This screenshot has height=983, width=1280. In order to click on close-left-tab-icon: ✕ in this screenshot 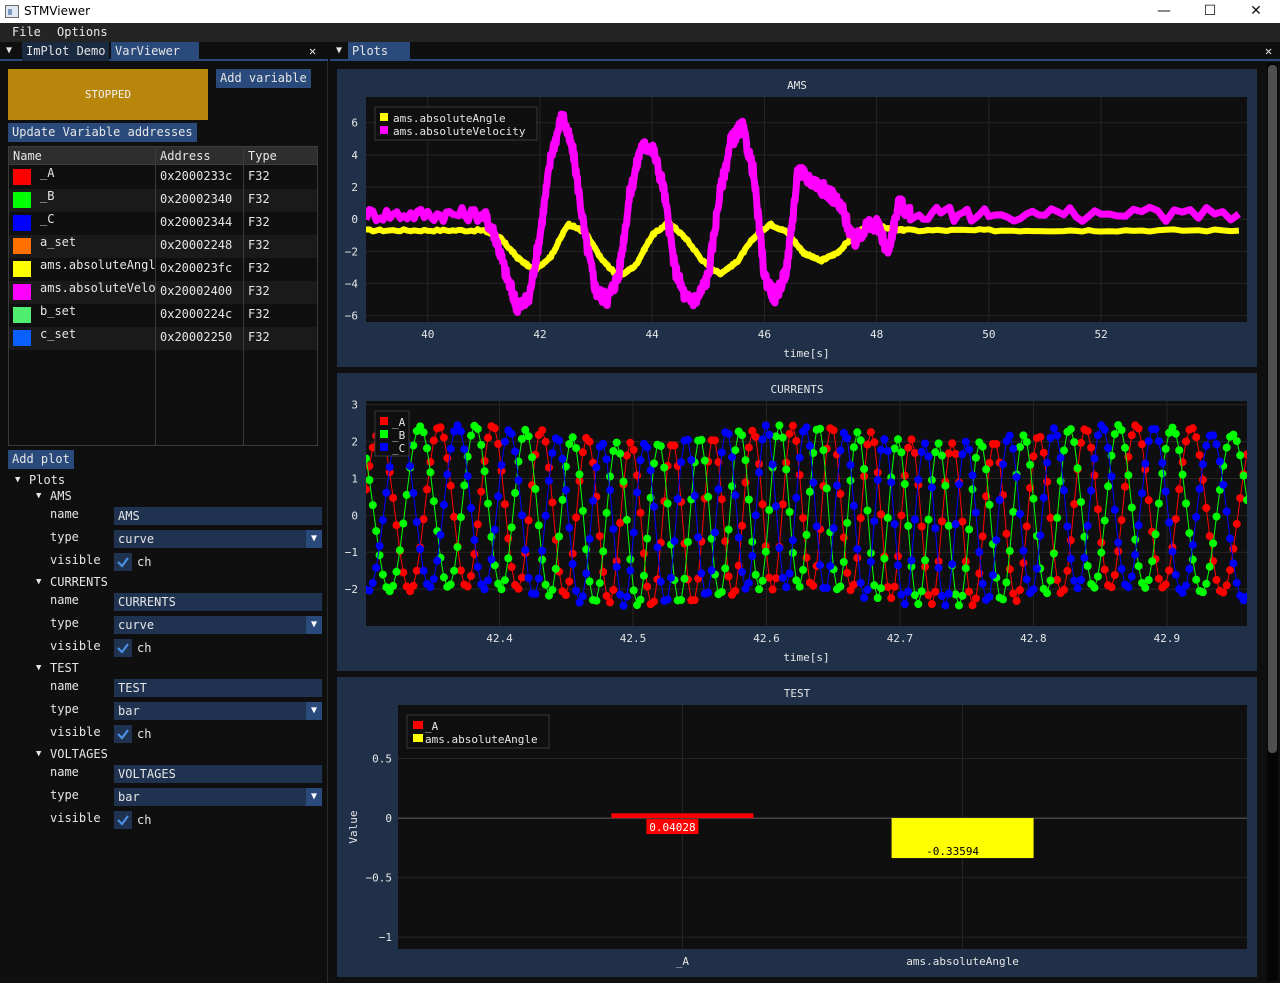, I will do `click(313, 51)`.